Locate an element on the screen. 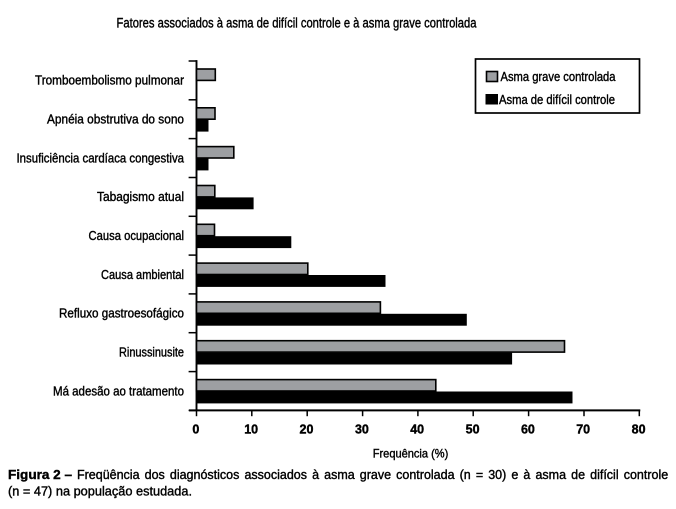 The width and height of the screenshot is (676, 509). svg-text:Insuficiência cardíaca congest: Insuficiência cardíaca congestiva is located at coordinates (101, 158).